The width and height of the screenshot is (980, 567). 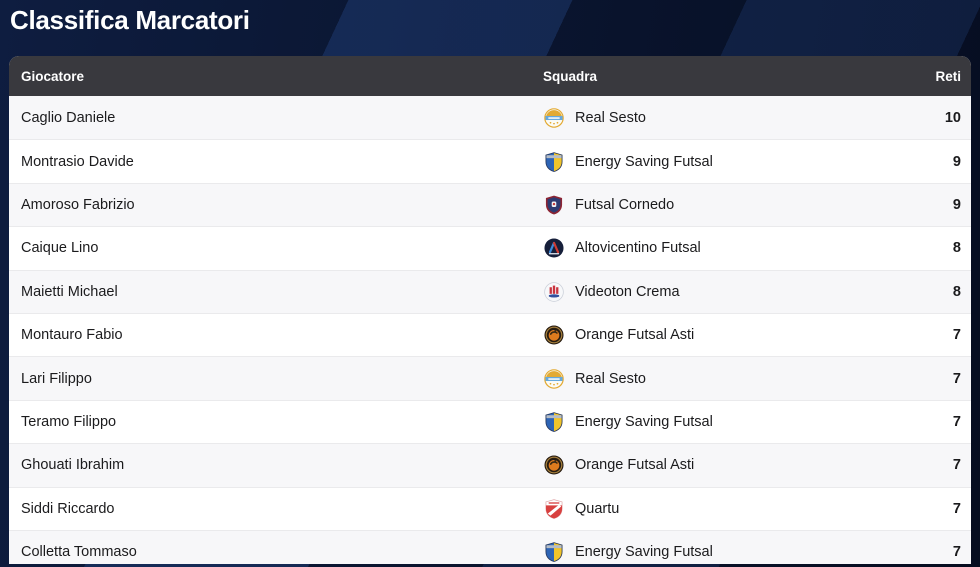 I want to click on team-name: Quartu, so click(x=597, y=508).